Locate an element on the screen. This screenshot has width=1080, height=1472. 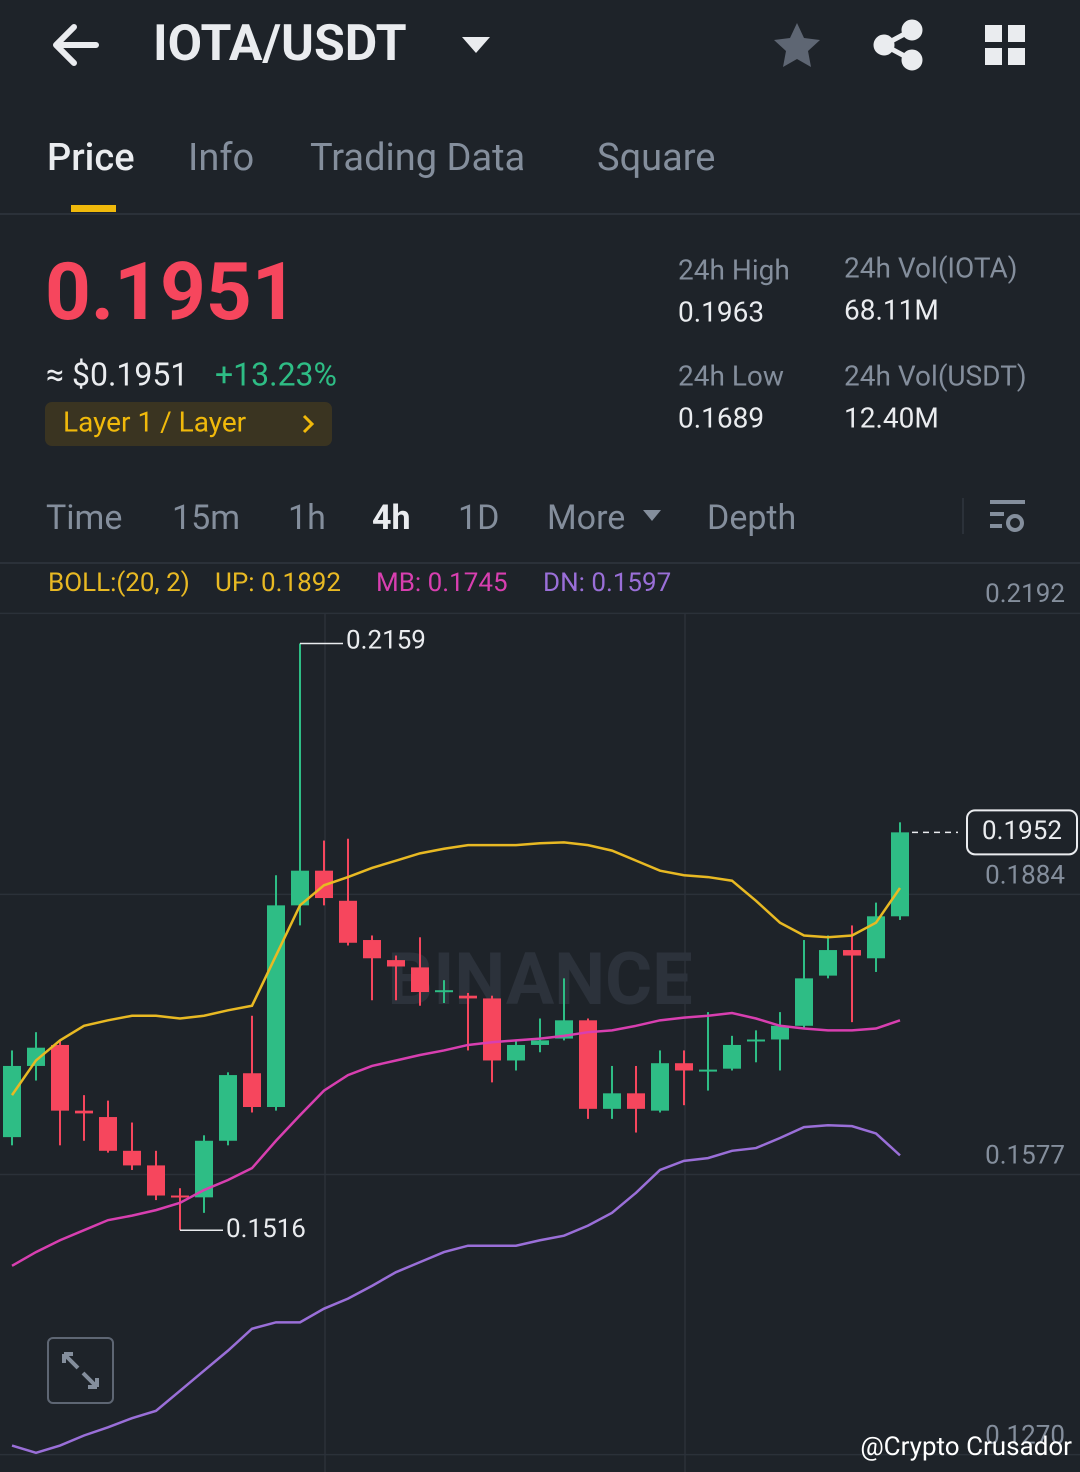
last-price-label: 0.1952 is located at coordinates (1022, 831).